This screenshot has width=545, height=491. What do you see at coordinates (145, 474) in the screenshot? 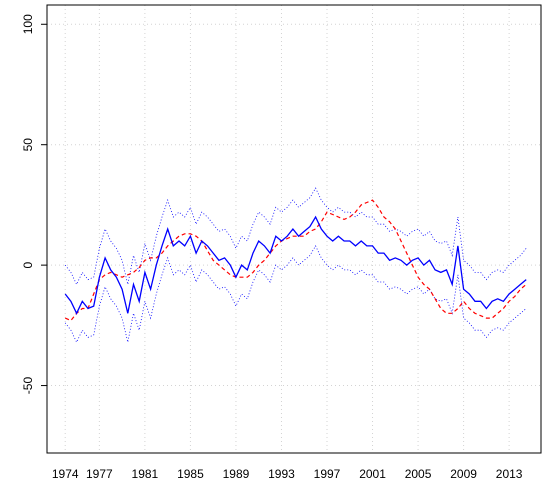
I see `x-tick-label: 1981` at bounding box center [145, 474].